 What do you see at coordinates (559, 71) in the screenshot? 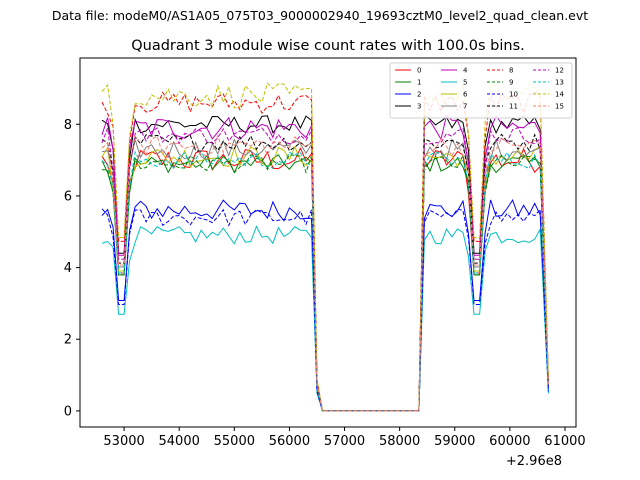
I see `legend-label: 12` at bounding box center [559, 71].